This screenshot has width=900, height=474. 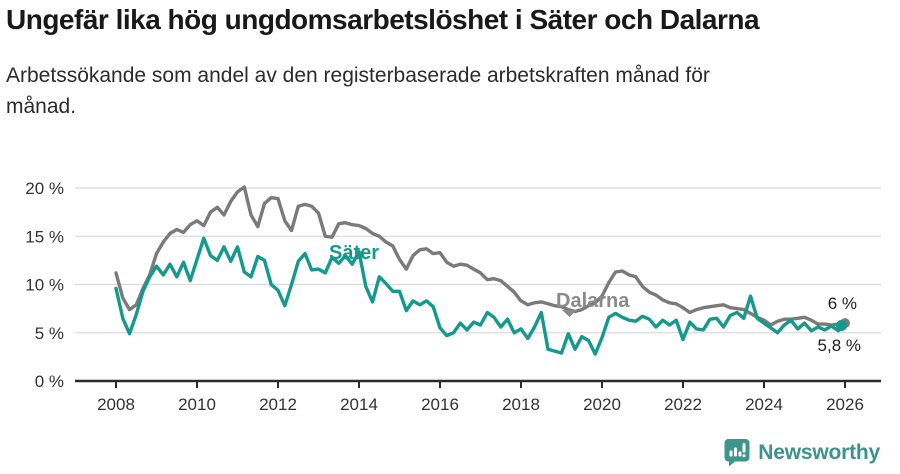 What do you see at coordinates (116, 404) in the screenshot?
I see `x-tick-label: 2008` at bounding box center [116, 404].